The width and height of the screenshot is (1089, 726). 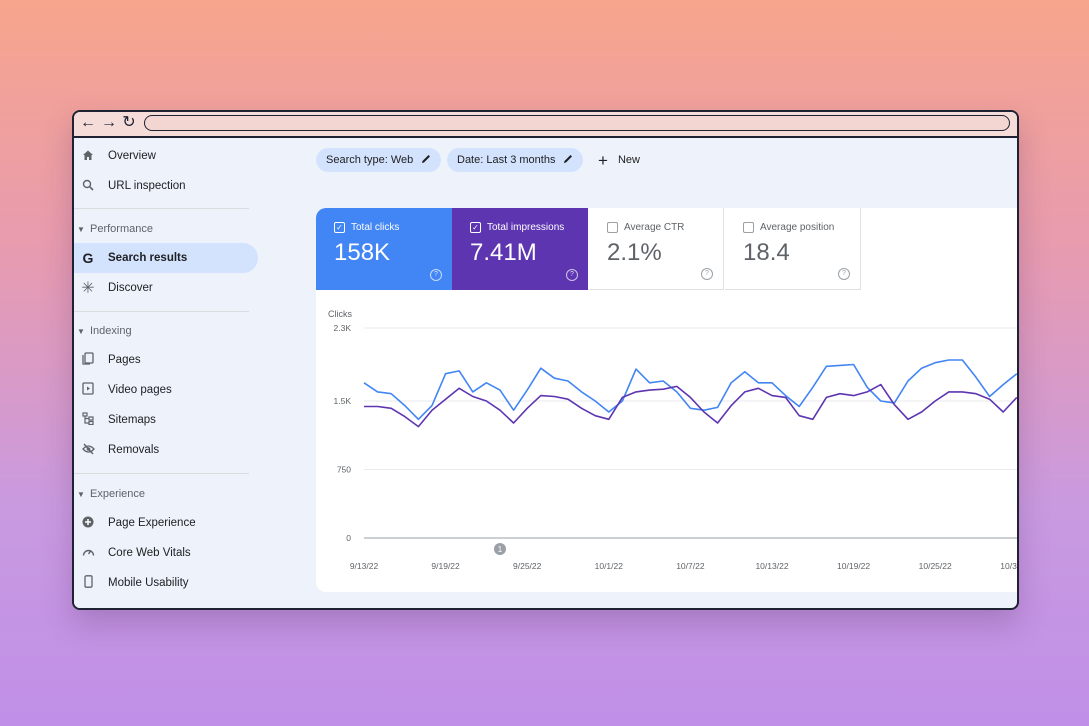 What do you see at coordinates (88, 288) in the screenshot?
I see `asterisk-icon: ✳` at bounding box center [88, 288].